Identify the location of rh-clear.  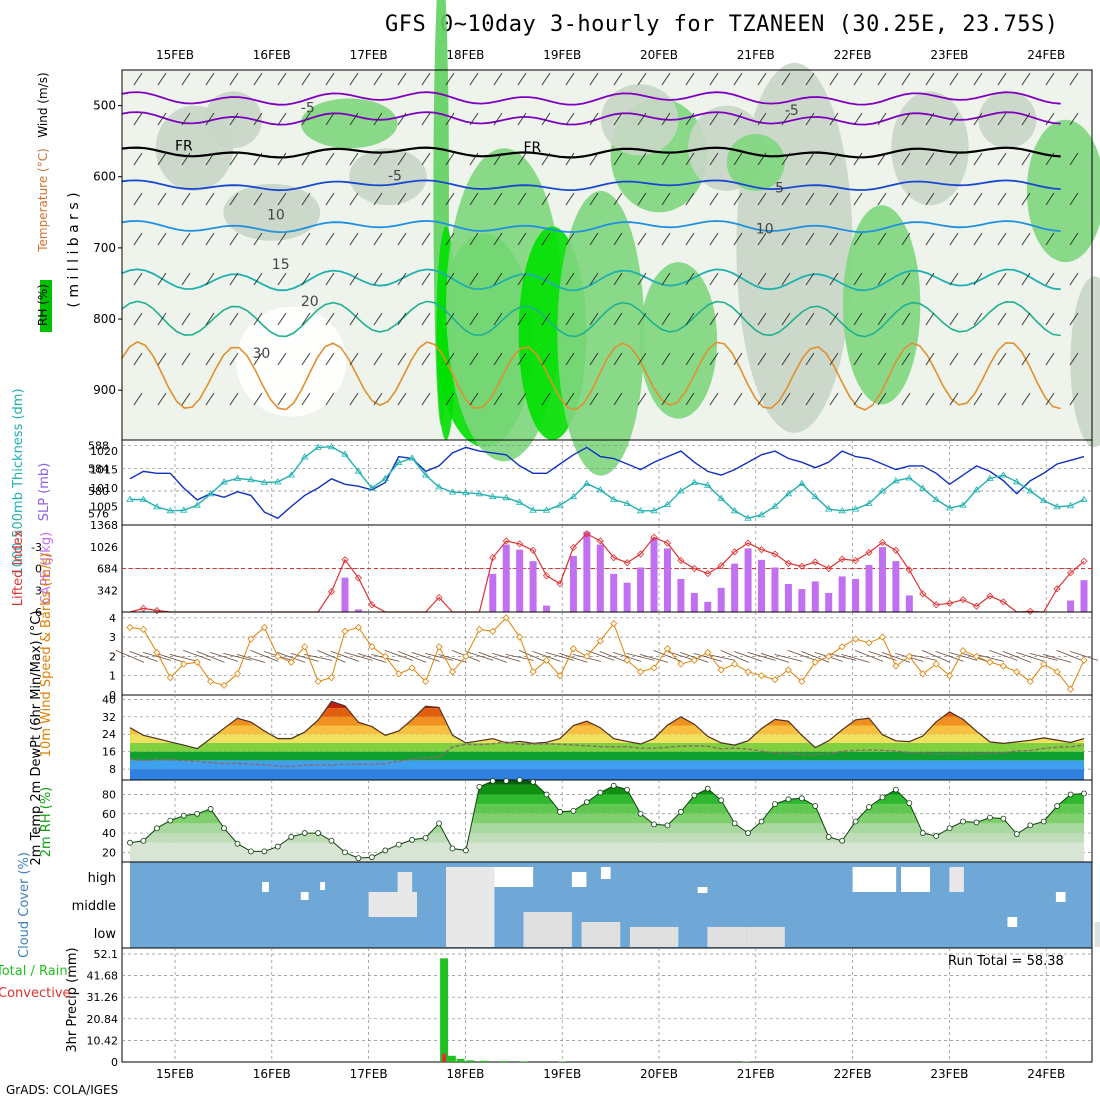
(291, 361).